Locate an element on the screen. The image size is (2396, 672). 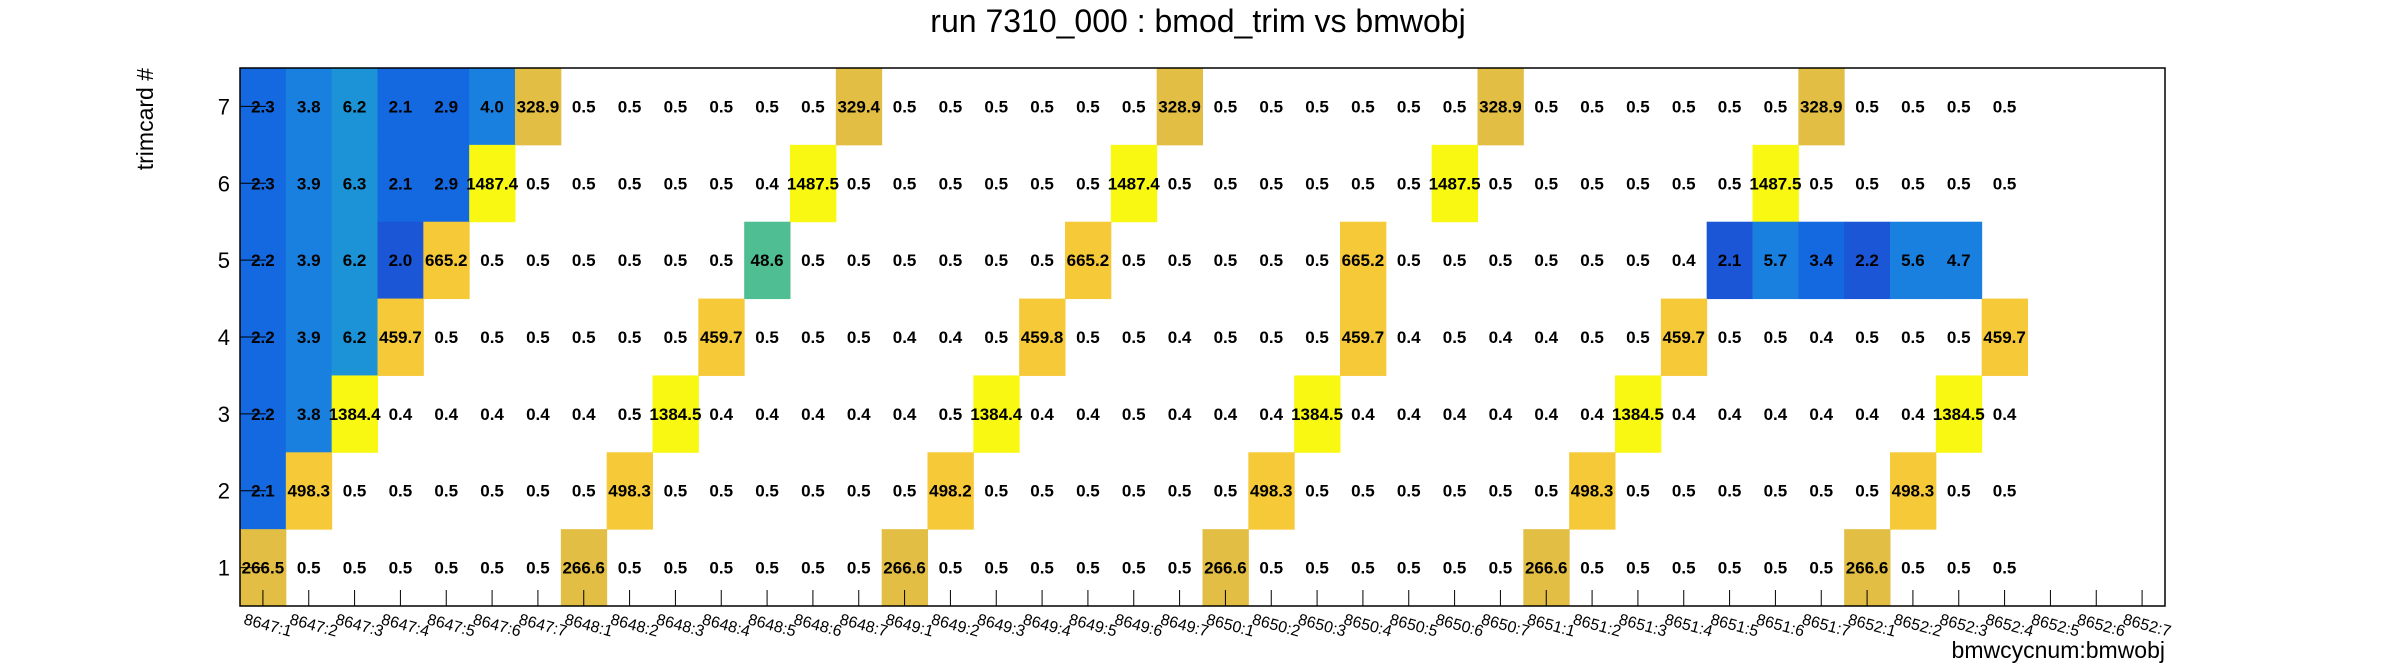
x-tick-label: 8650:6 is located at coordinates (1460, 625).